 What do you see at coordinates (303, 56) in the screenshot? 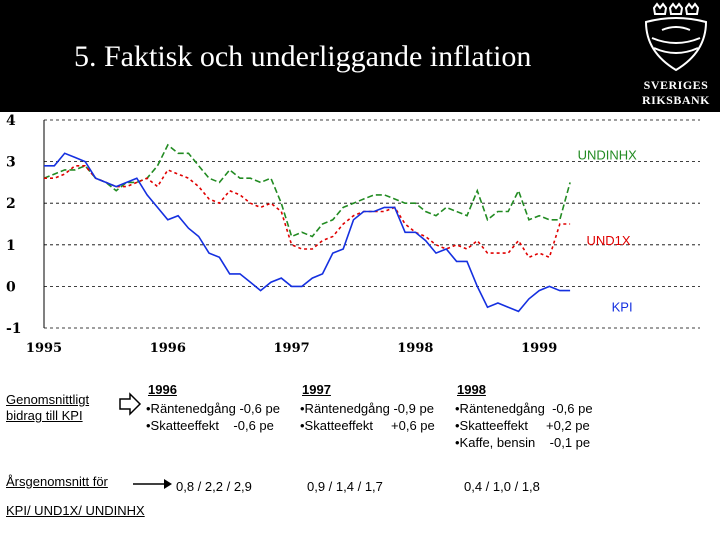
I see `slide-title: 5. Faktisk och underliggande inflation` at bounding box center [303, 56].